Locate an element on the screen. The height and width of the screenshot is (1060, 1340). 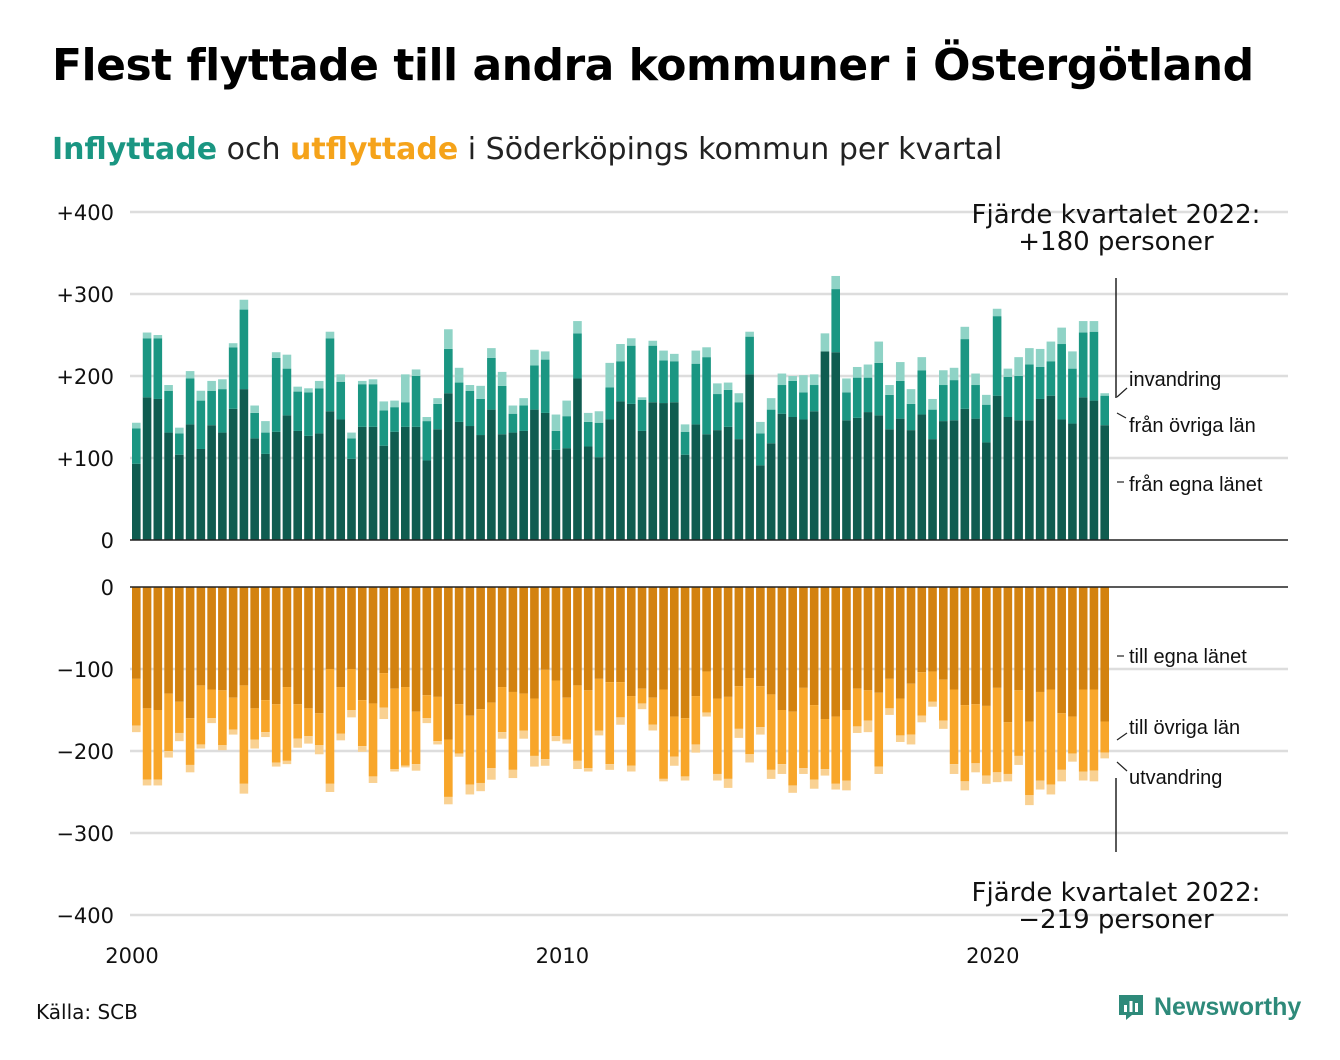
series-label-fran-ovriga-lan: från övriga län is located at coordinates (1192, 426).